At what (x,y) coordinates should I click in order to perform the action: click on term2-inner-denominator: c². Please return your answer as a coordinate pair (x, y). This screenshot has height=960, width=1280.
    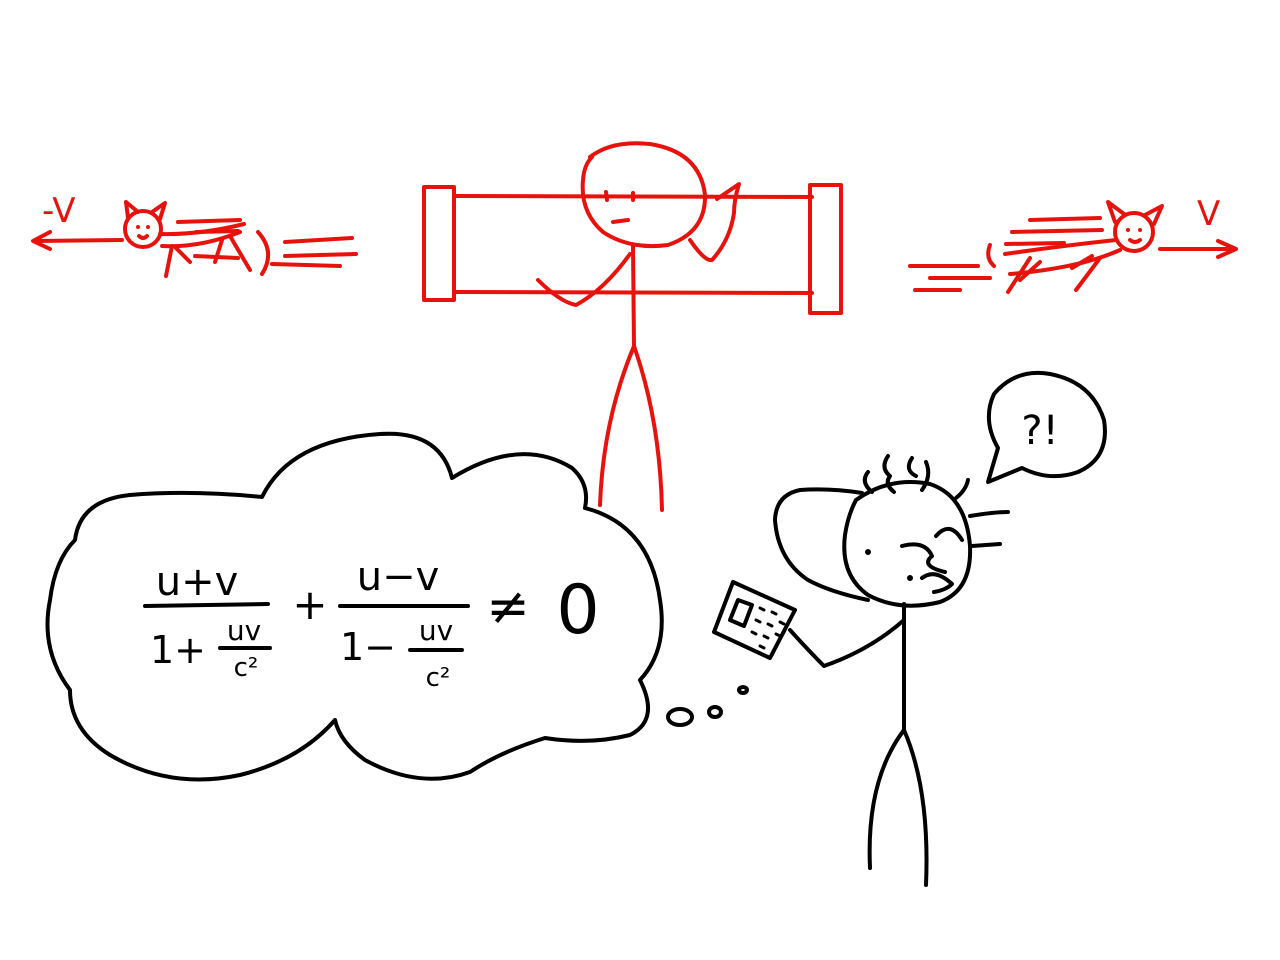
    Looking at the image, I should click on (438, 678).